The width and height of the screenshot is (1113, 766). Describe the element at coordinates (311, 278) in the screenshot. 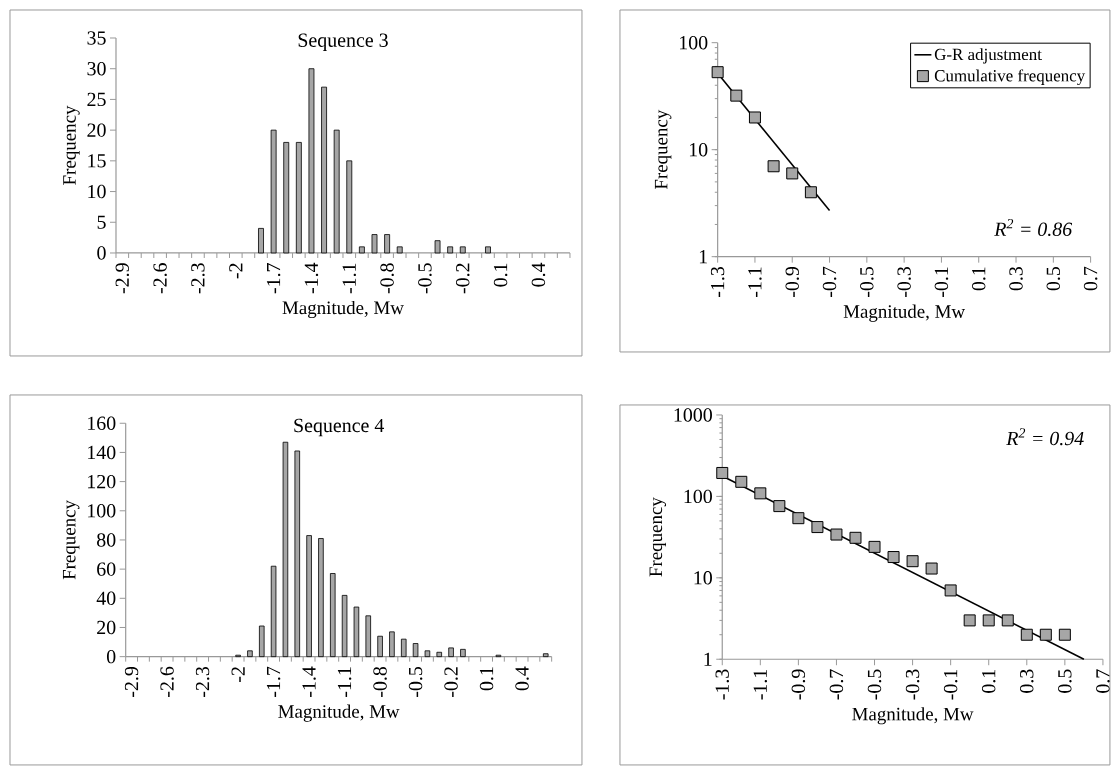

I see `x-tick-label: -1.4` at that location.